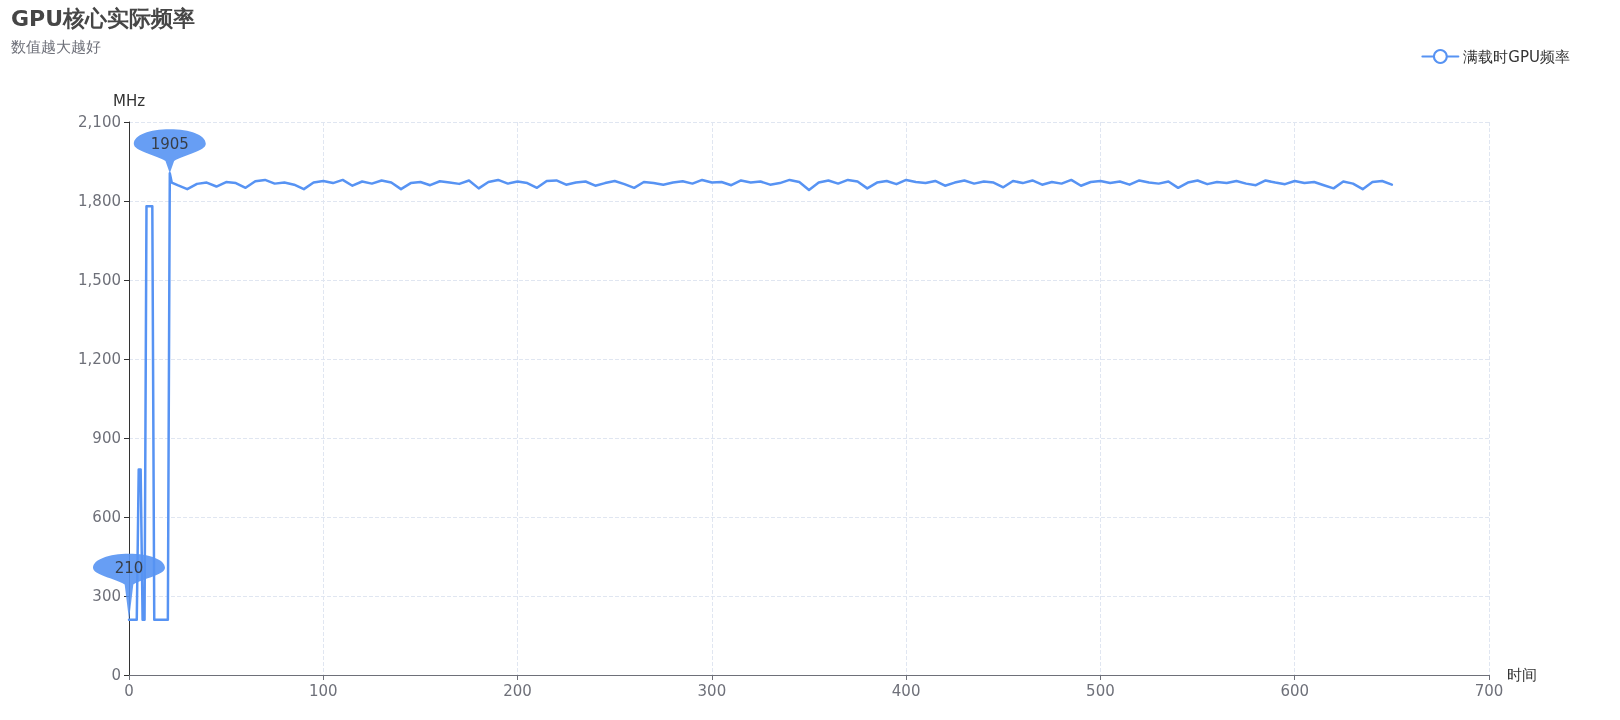 This screenshot has height=720, width=1620. Describe the element at coordinates (106, 596) in the screenshot. I see `y-tick-label: 300` at that location.